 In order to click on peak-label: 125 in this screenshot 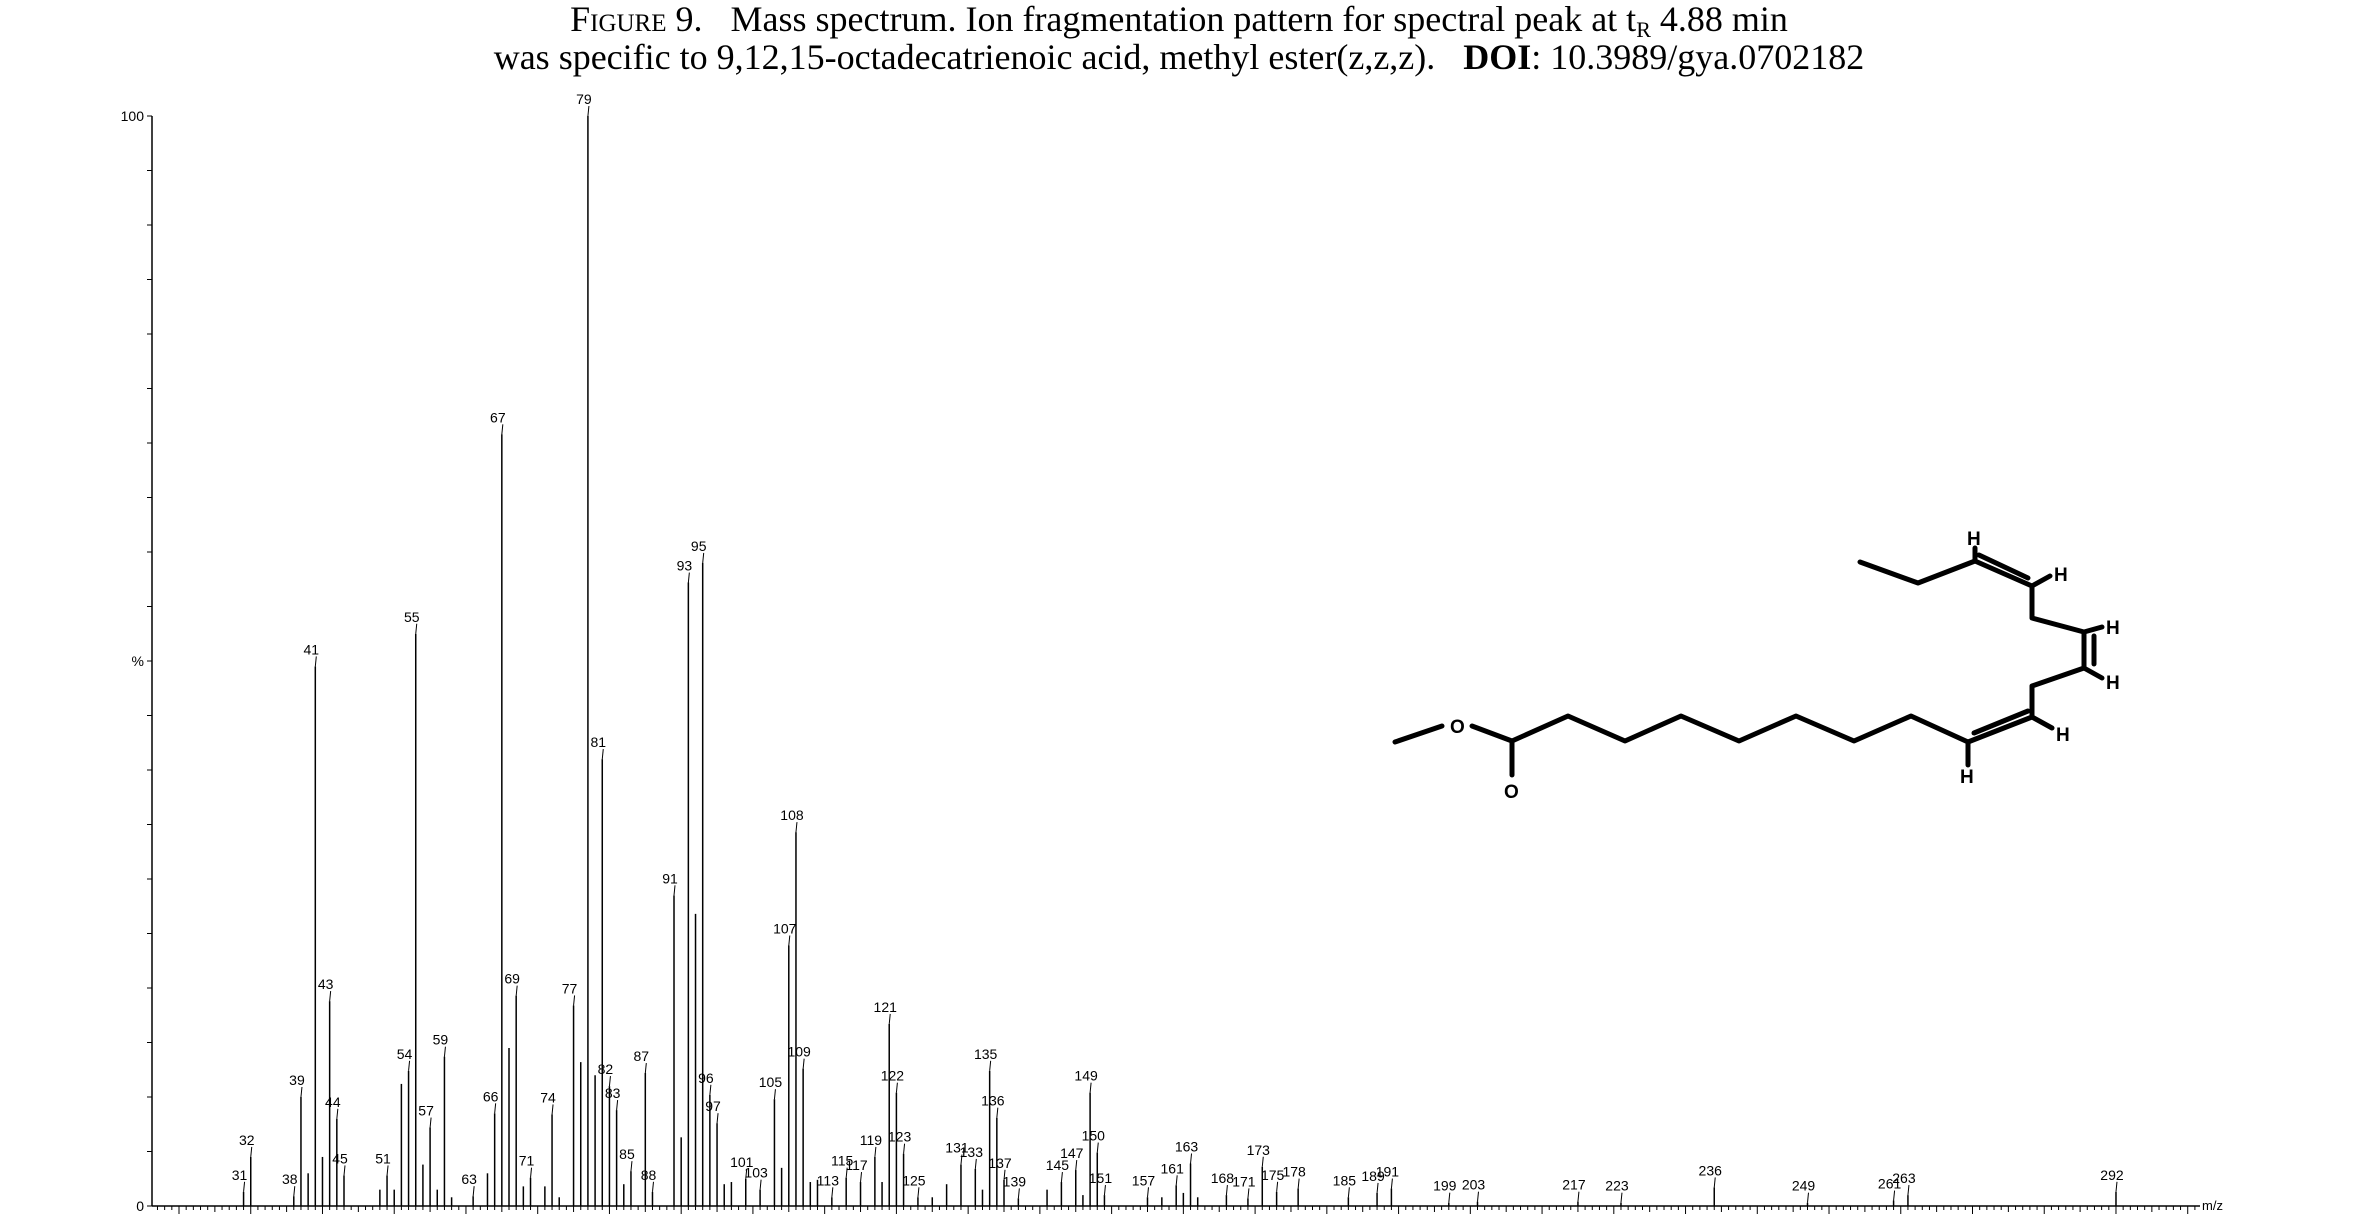, I will do `click(914, 1180)`.